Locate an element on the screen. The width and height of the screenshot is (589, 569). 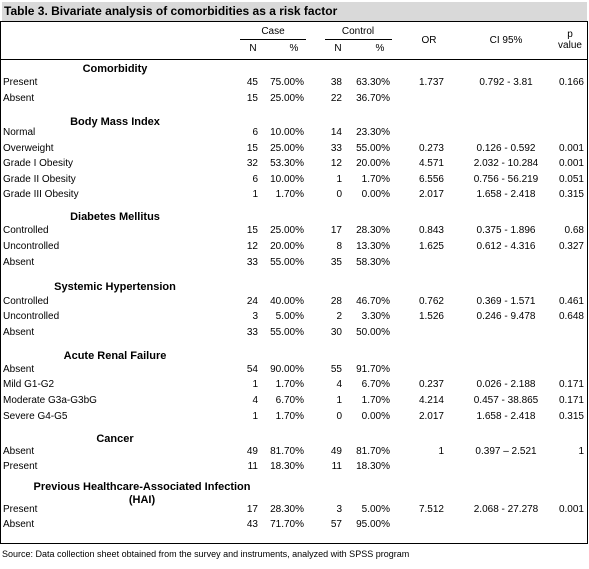
cell-label: Grade III Obesity is located at coordinates (41, 194).